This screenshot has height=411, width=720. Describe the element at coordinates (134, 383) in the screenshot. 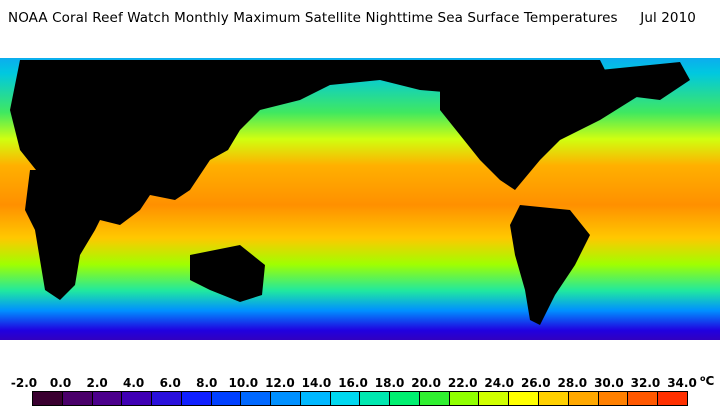

I see `legend-tick-label: 4.0` at that location.